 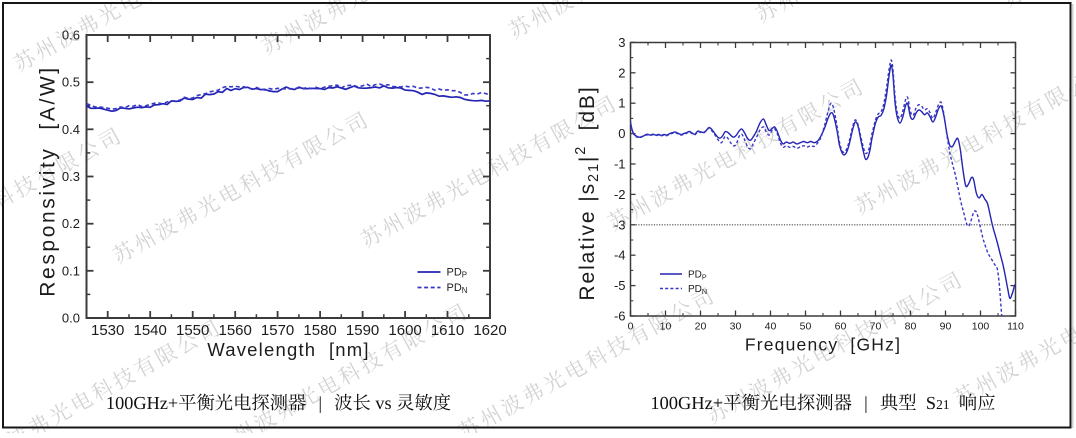 I want to click on svg-text: 0.5, so click(x=71, y=82).